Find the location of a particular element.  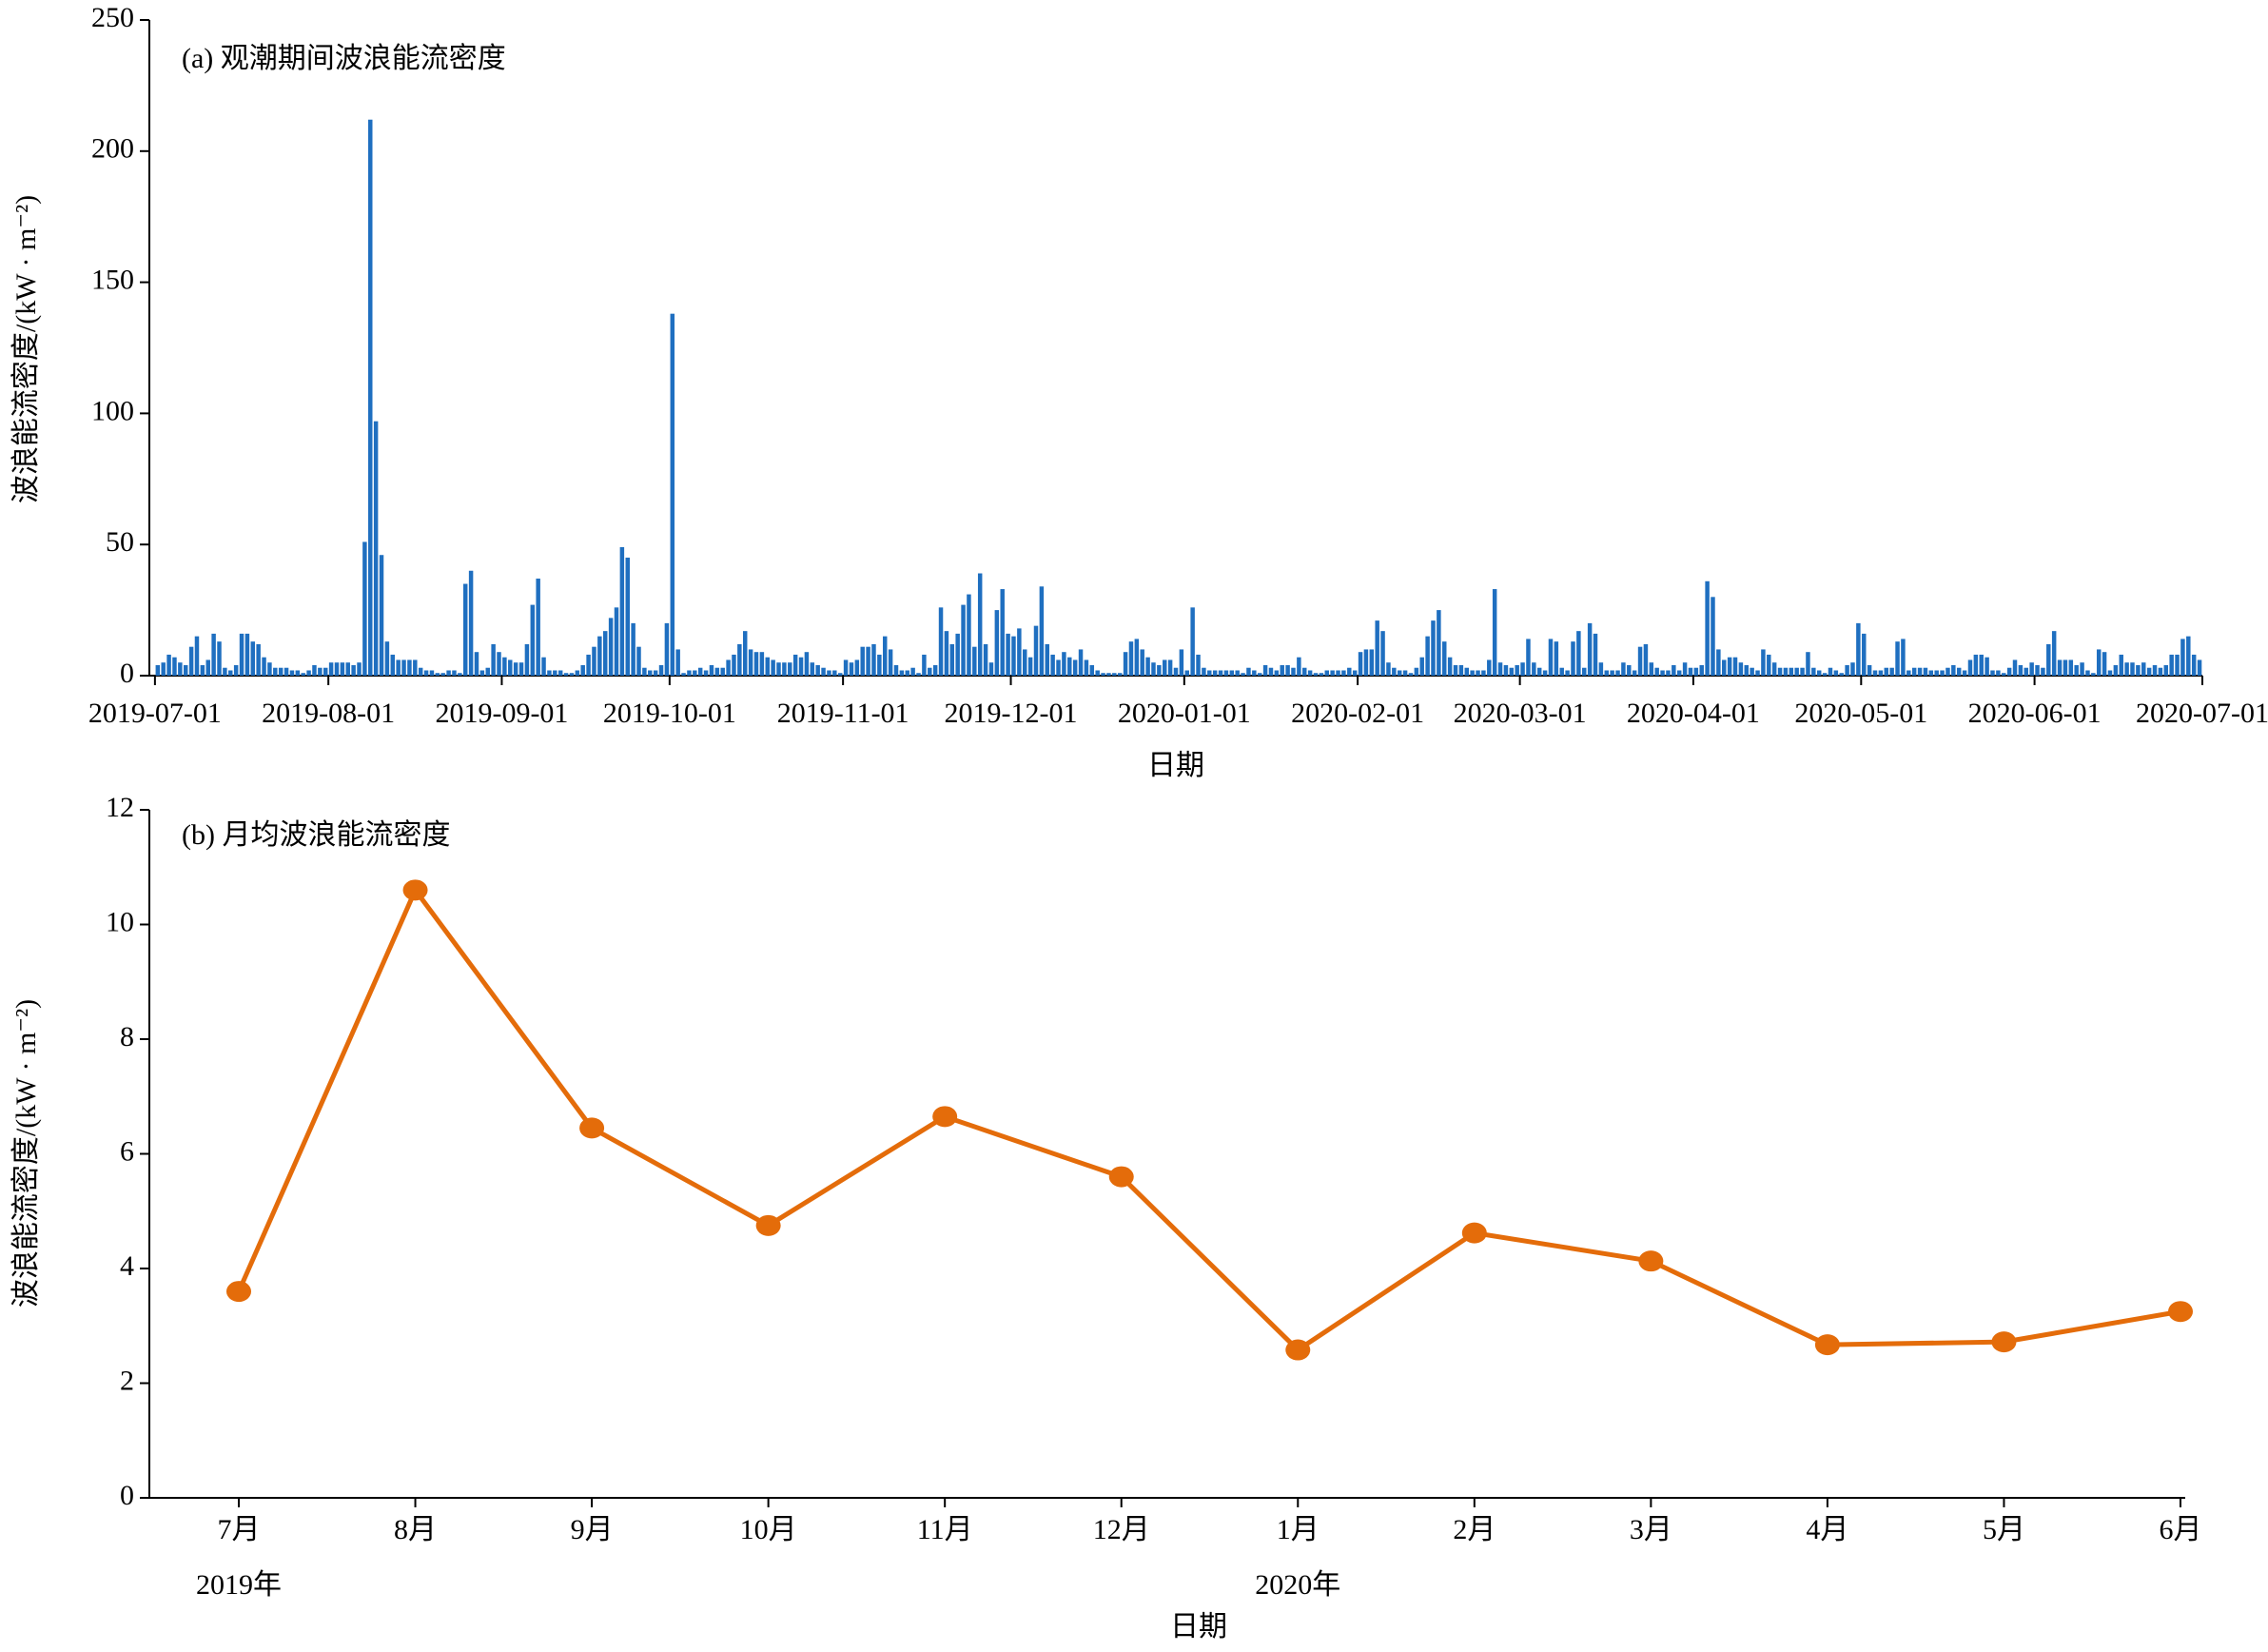

x-tick-label: 12月 is located at coordinates (1121, 1530).